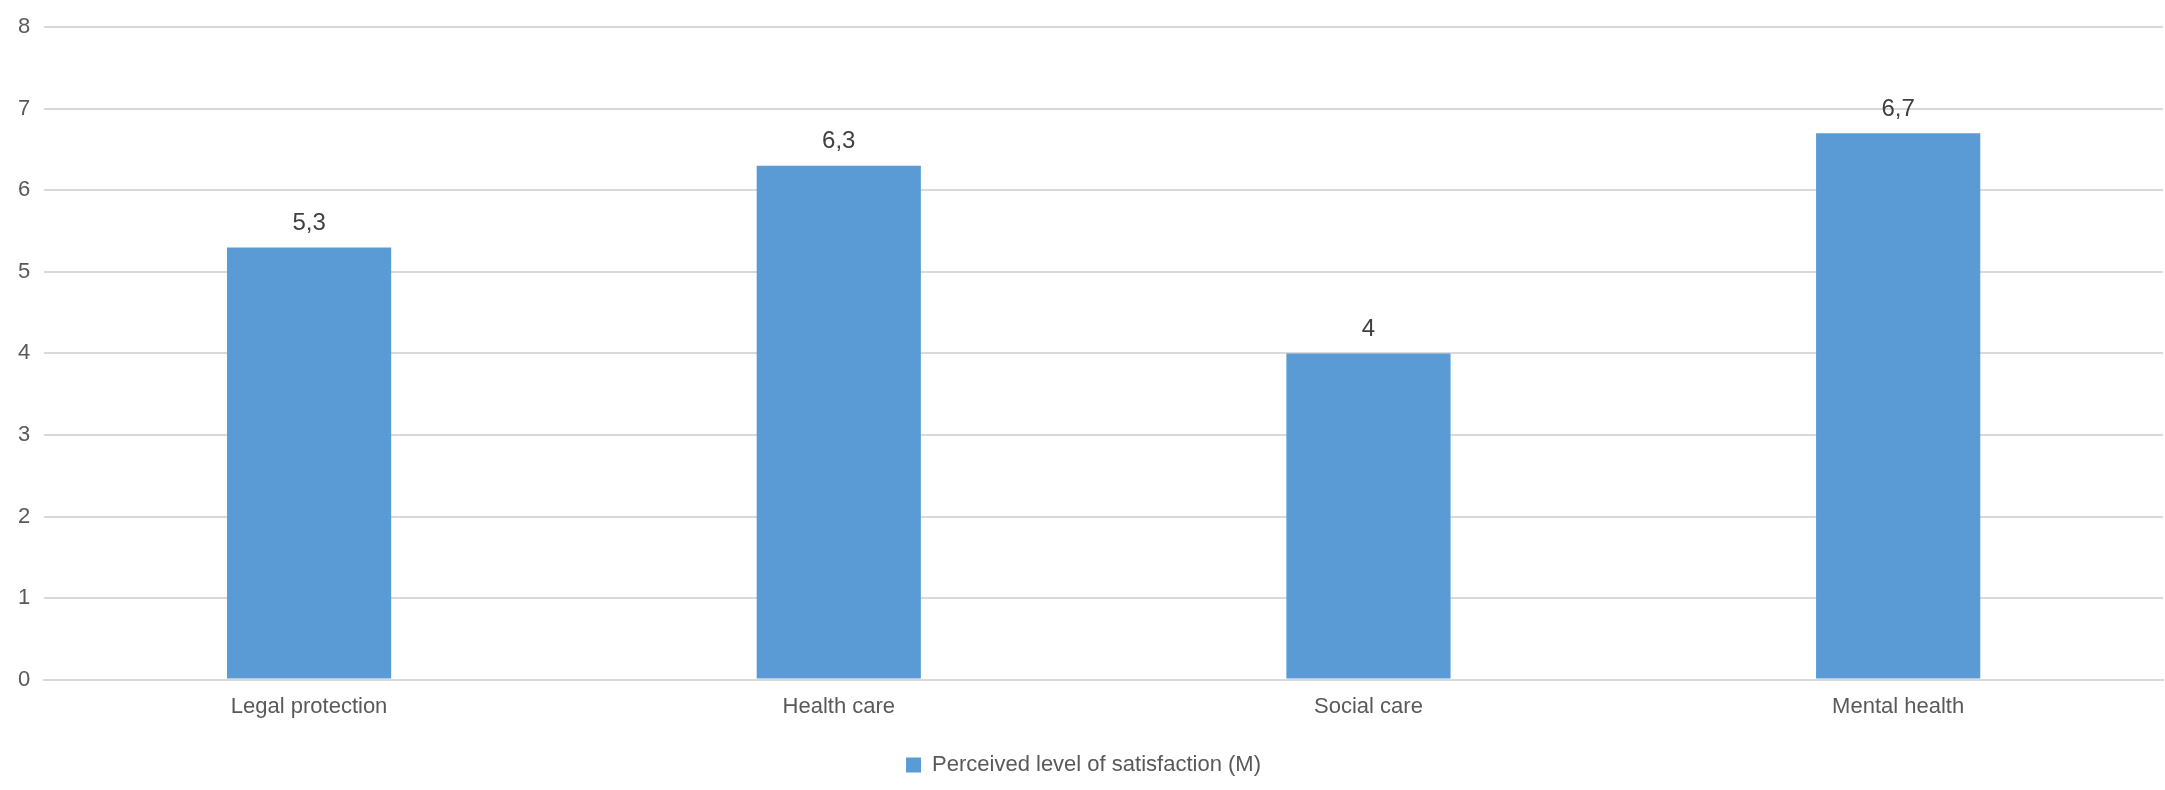  Describe the element at coordinates (24, 678) in the screenshot. I see `y-tick-label: 0` at that location.